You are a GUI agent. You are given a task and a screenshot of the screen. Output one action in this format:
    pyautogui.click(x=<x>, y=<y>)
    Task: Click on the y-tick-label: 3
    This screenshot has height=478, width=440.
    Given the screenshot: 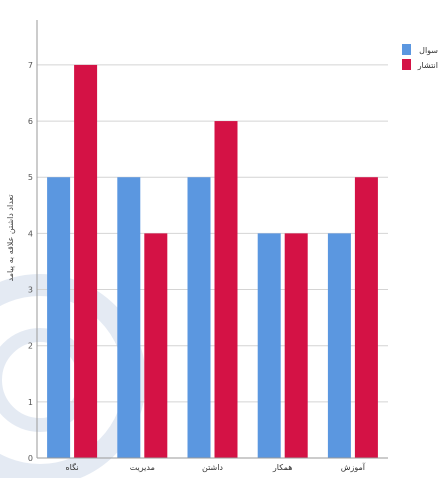 What is the action you would take?
    pyautogui.click(x=30, y=290)
    